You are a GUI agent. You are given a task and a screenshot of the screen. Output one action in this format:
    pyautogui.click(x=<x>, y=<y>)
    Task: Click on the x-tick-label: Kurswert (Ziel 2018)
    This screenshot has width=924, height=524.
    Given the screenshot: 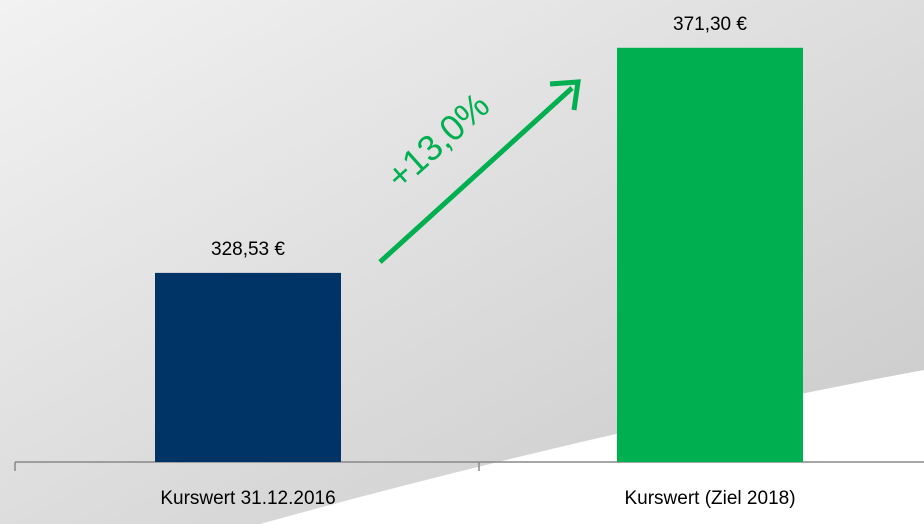 What is the action you would take?
    pyautogui.click(x=709, y=498)
    